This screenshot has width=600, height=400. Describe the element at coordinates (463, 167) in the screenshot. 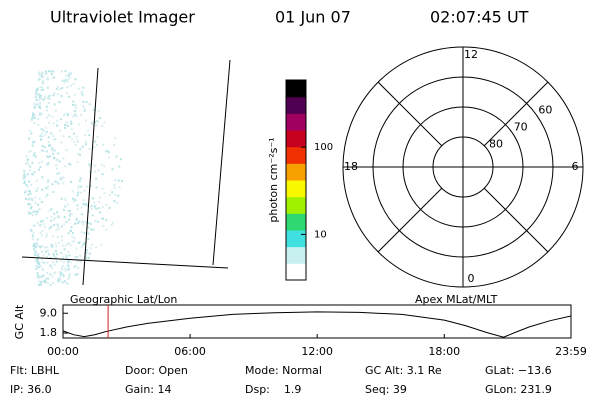

I see `grid-ring` at that location.